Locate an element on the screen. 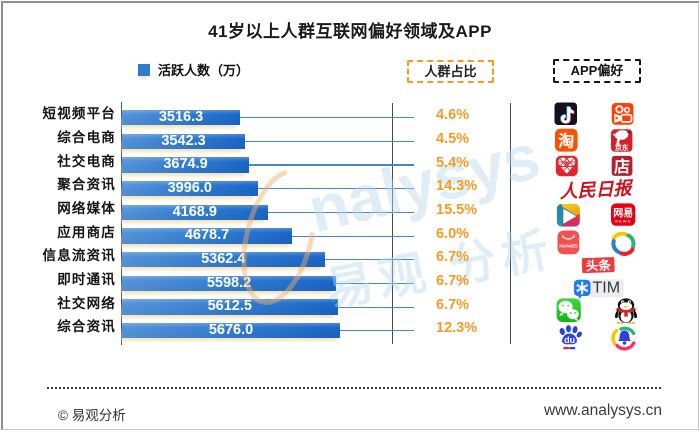  svg-text: 店 is located at coordinates (622, 166).